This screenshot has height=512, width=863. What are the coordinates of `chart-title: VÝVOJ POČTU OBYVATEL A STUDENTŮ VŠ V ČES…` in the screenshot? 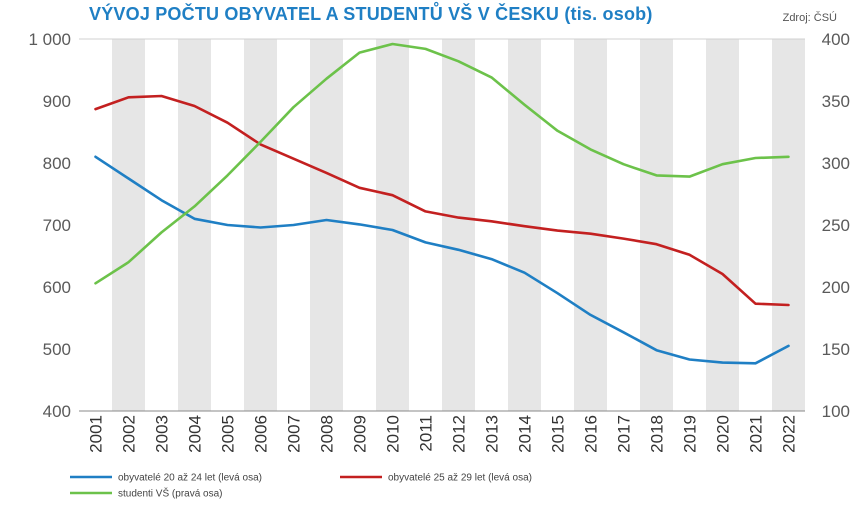 It's located at (371, 14).